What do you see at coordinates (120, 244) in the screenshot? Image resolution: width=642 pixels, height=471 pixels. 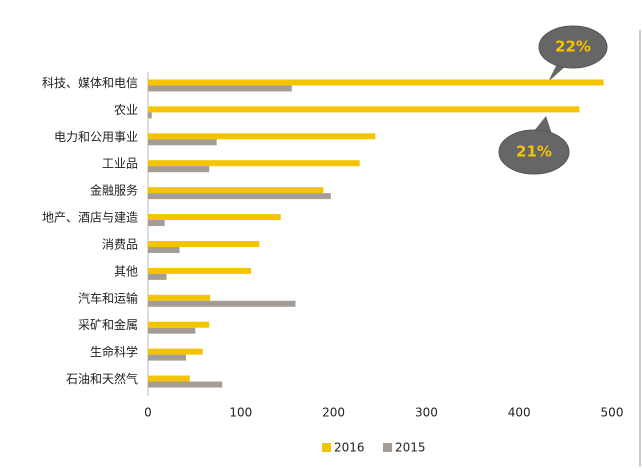 I see `y-tick-label: 消费品` at bounding box center [120, 244].